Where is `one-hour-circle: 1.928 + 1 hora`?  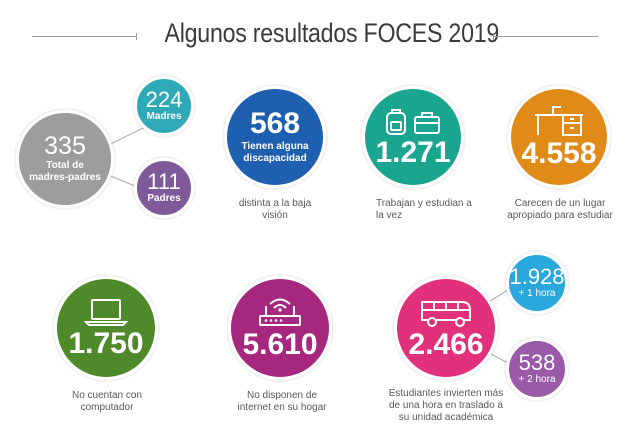 one-hour-circle: 1.928 + 1 hora is located at coordinates (537, 283).